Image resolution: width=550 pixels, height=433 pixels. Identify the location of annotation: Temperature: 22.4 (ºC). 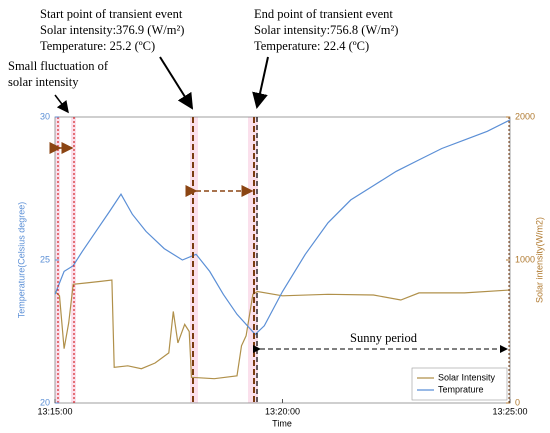
(311, 46).